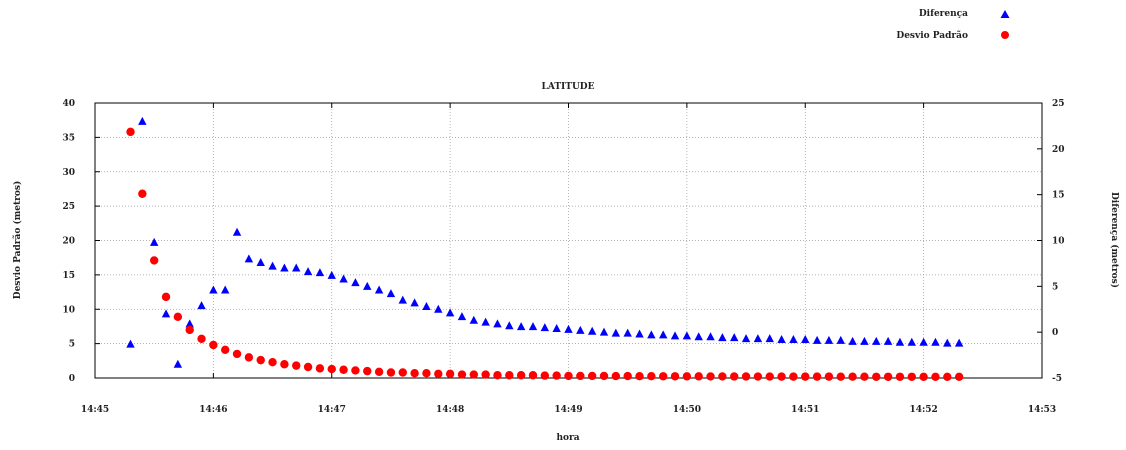 The width and height of the screenshot is (1126, 450). What do you see at coordinates (568, 87) in the screenshot?
I see `chart-title: LATITUDE` at bounding box center [568, 87].